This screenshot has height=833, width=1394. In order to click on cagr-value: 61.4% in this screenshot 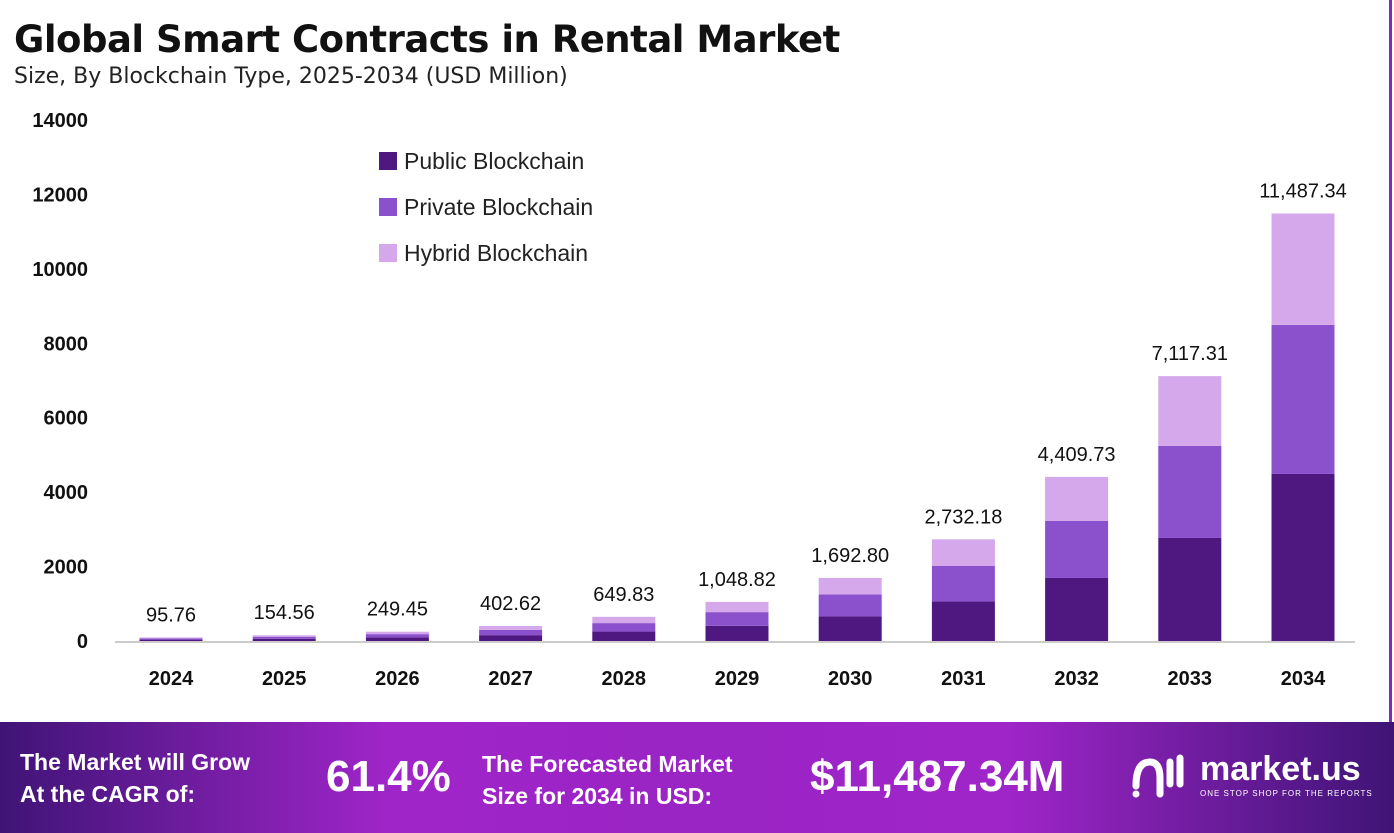, I will do `click(388, 776)`.